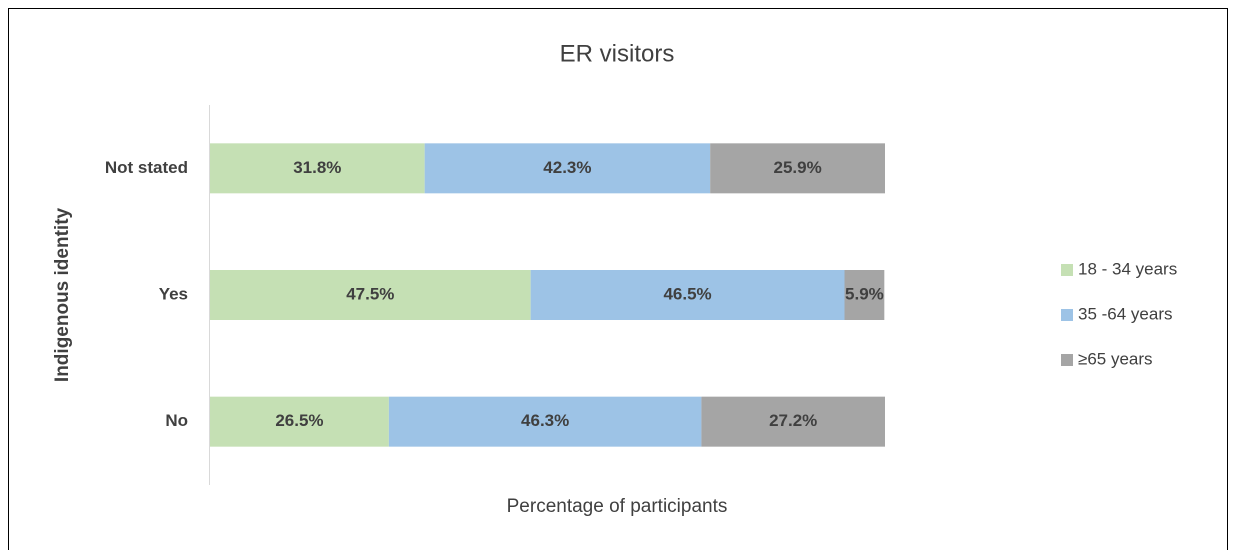  Describe the element at coordinates (1115, 358) in the screenshot. I see `legend-label: ≥65 years` at that location.